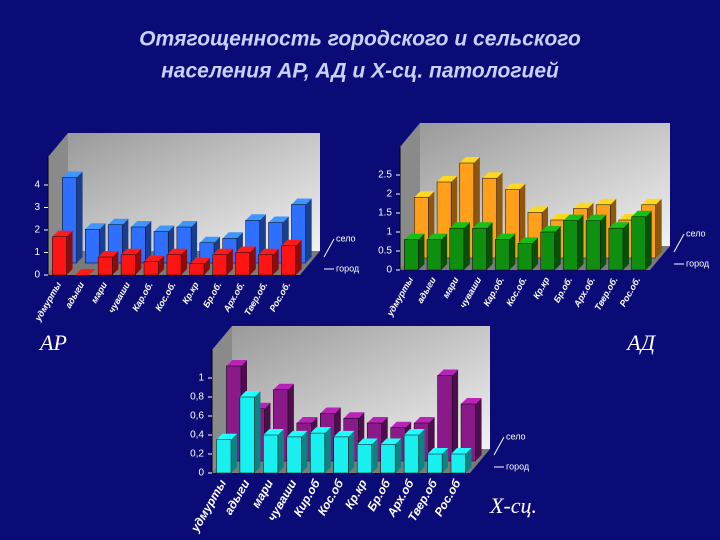  What do you see at coordinates (201, 378) in the screenshot?
I see `y-tick-label: 1` at bounding box center [201, 378].